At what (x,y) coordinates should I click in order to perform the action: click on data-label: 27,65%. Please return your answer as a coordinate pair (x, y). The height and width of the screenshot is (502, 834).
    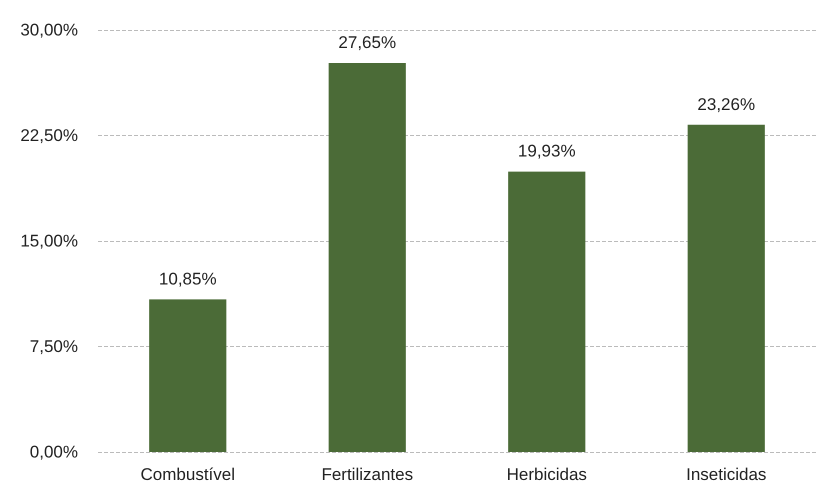
    Looking at the image, I should click on (367, 42).